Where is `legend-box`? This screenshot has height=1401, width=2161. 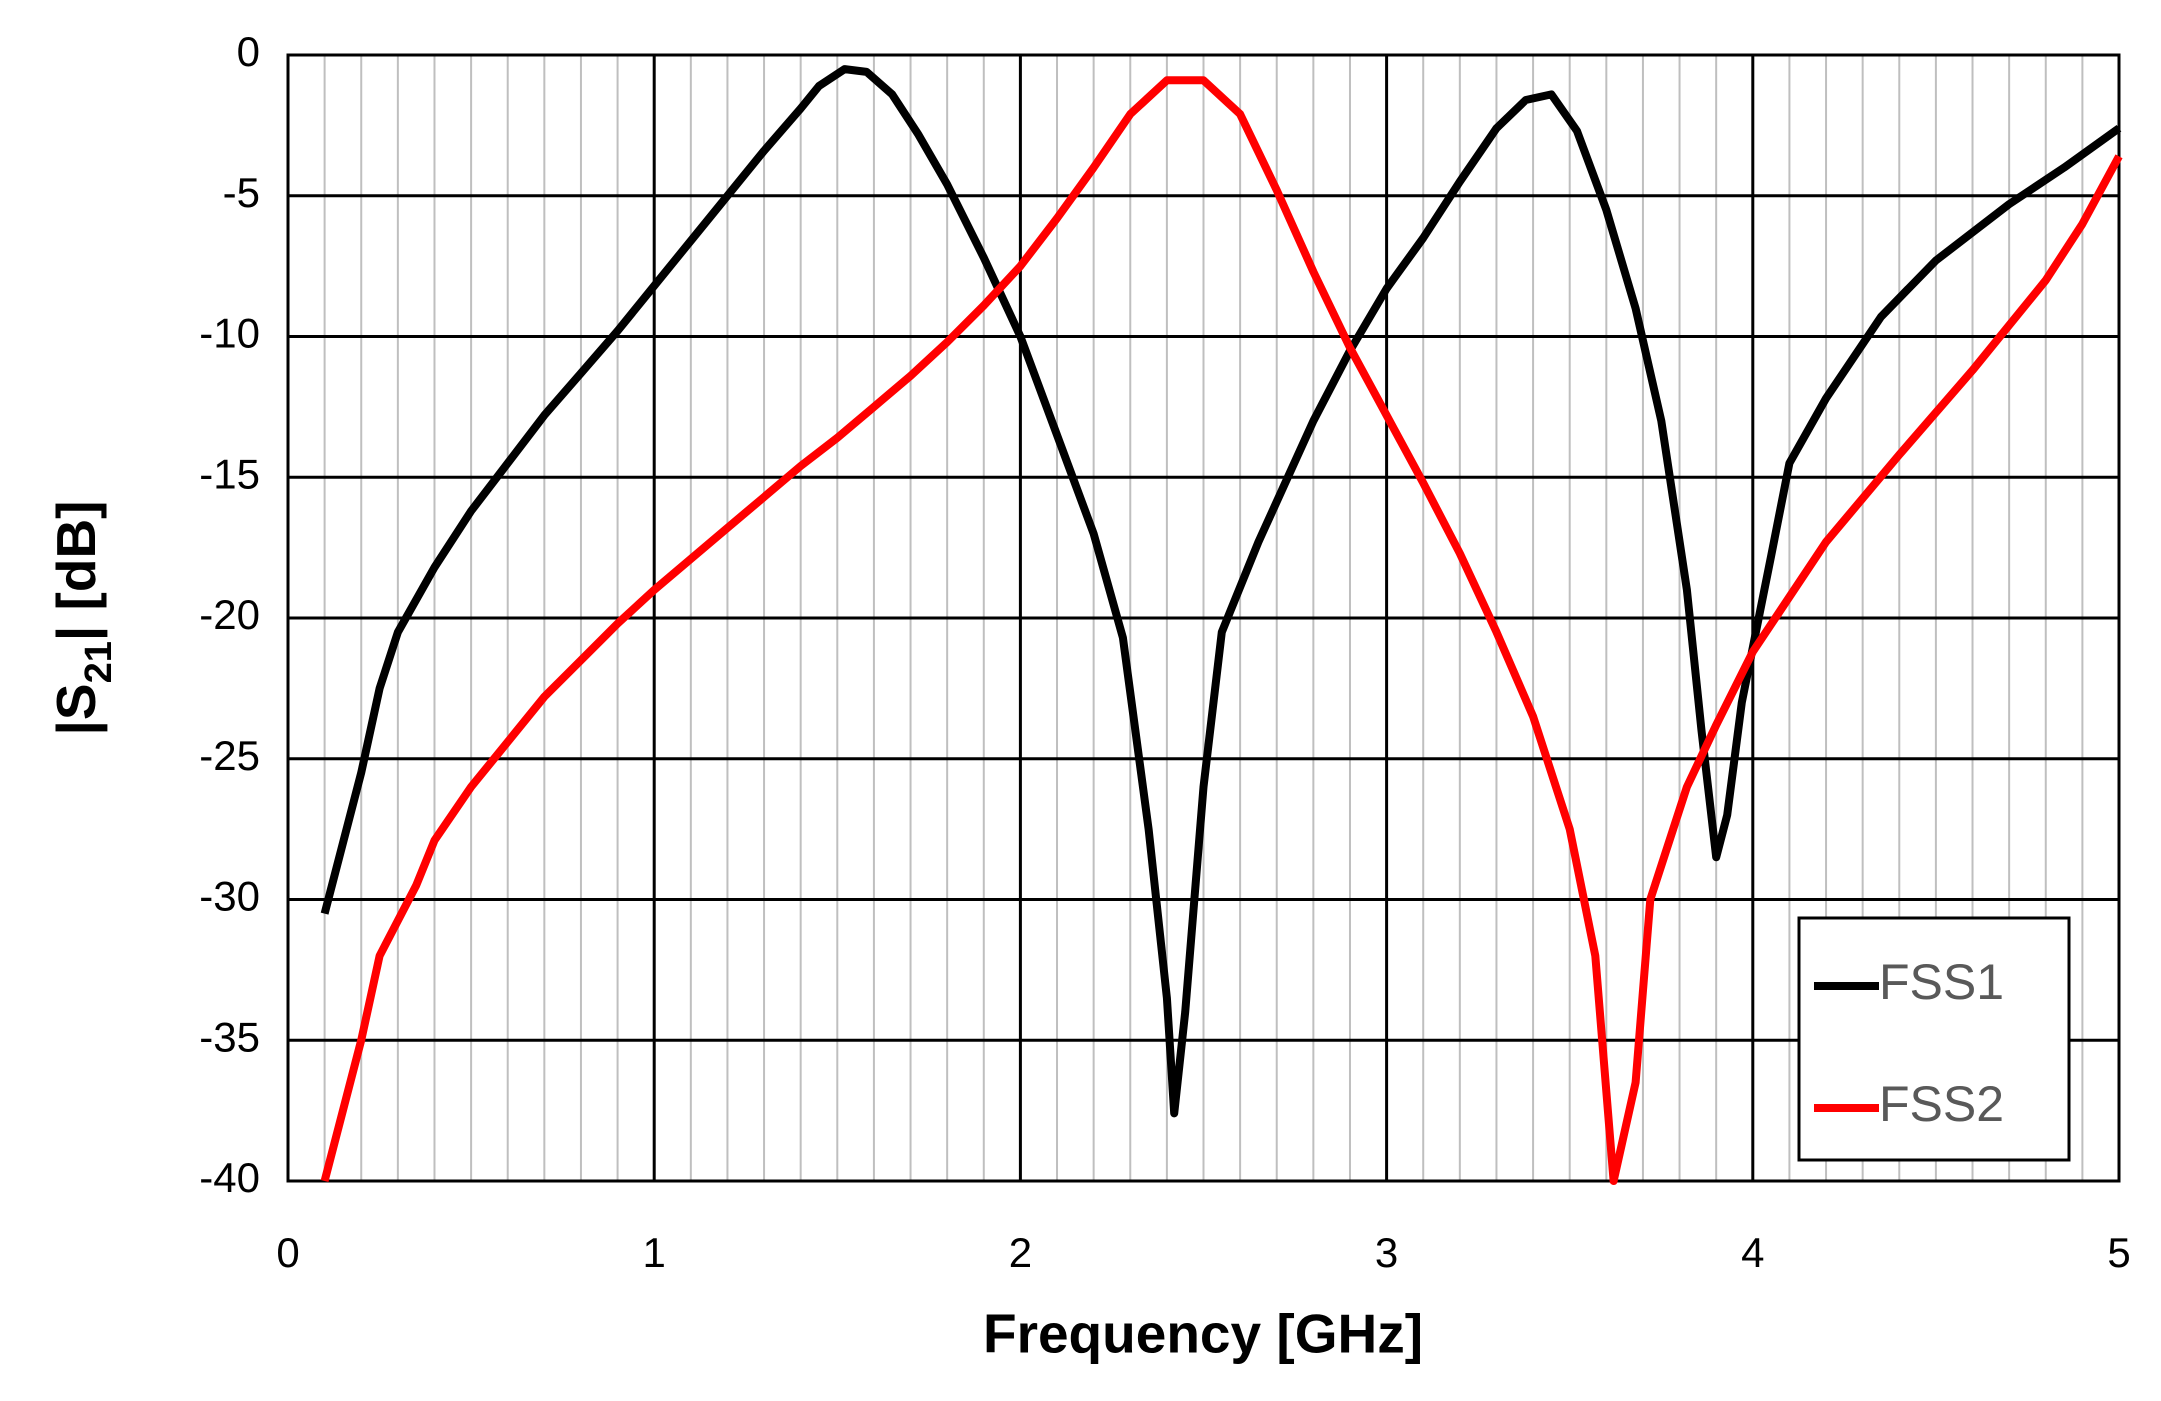 legend-box is located at coordinates (1934, 1039).